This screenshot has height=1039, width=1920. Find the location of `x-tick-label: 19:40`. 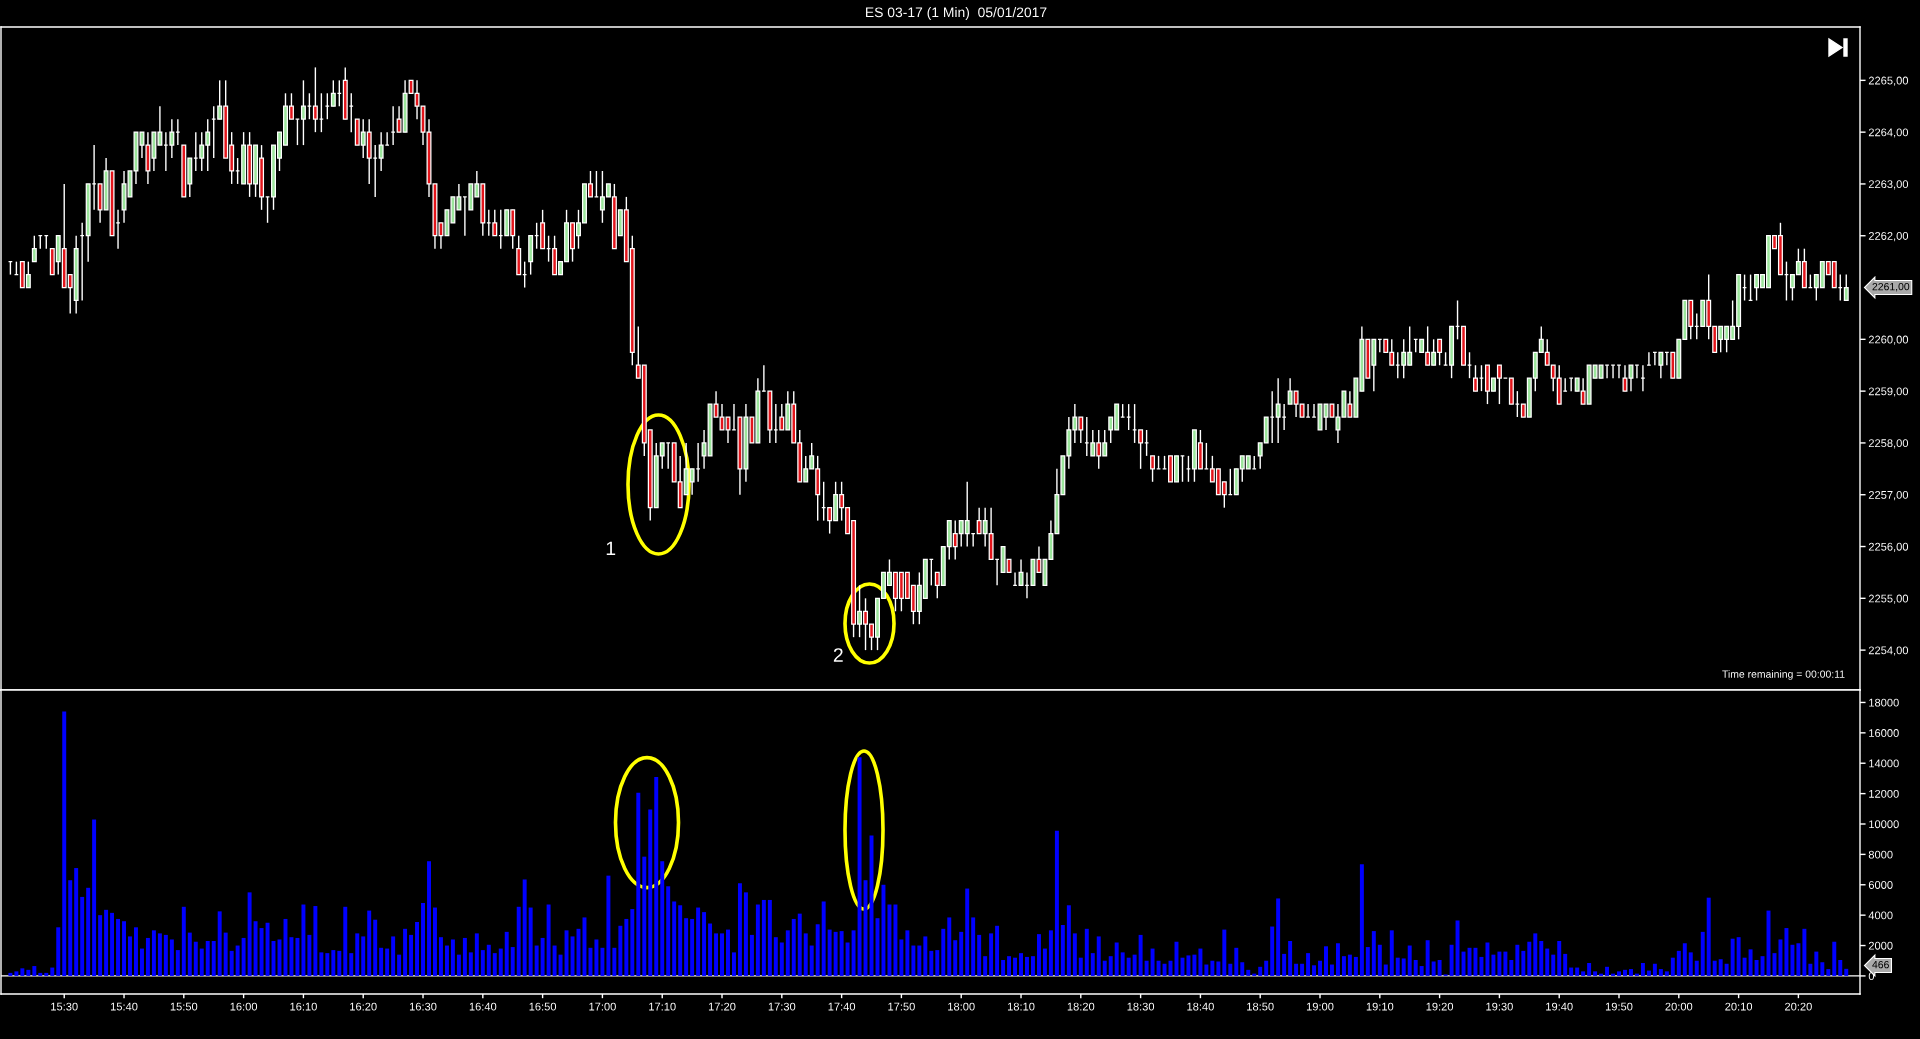

x-tick-label: 19:40 is located at coordinates (1559, 1006).